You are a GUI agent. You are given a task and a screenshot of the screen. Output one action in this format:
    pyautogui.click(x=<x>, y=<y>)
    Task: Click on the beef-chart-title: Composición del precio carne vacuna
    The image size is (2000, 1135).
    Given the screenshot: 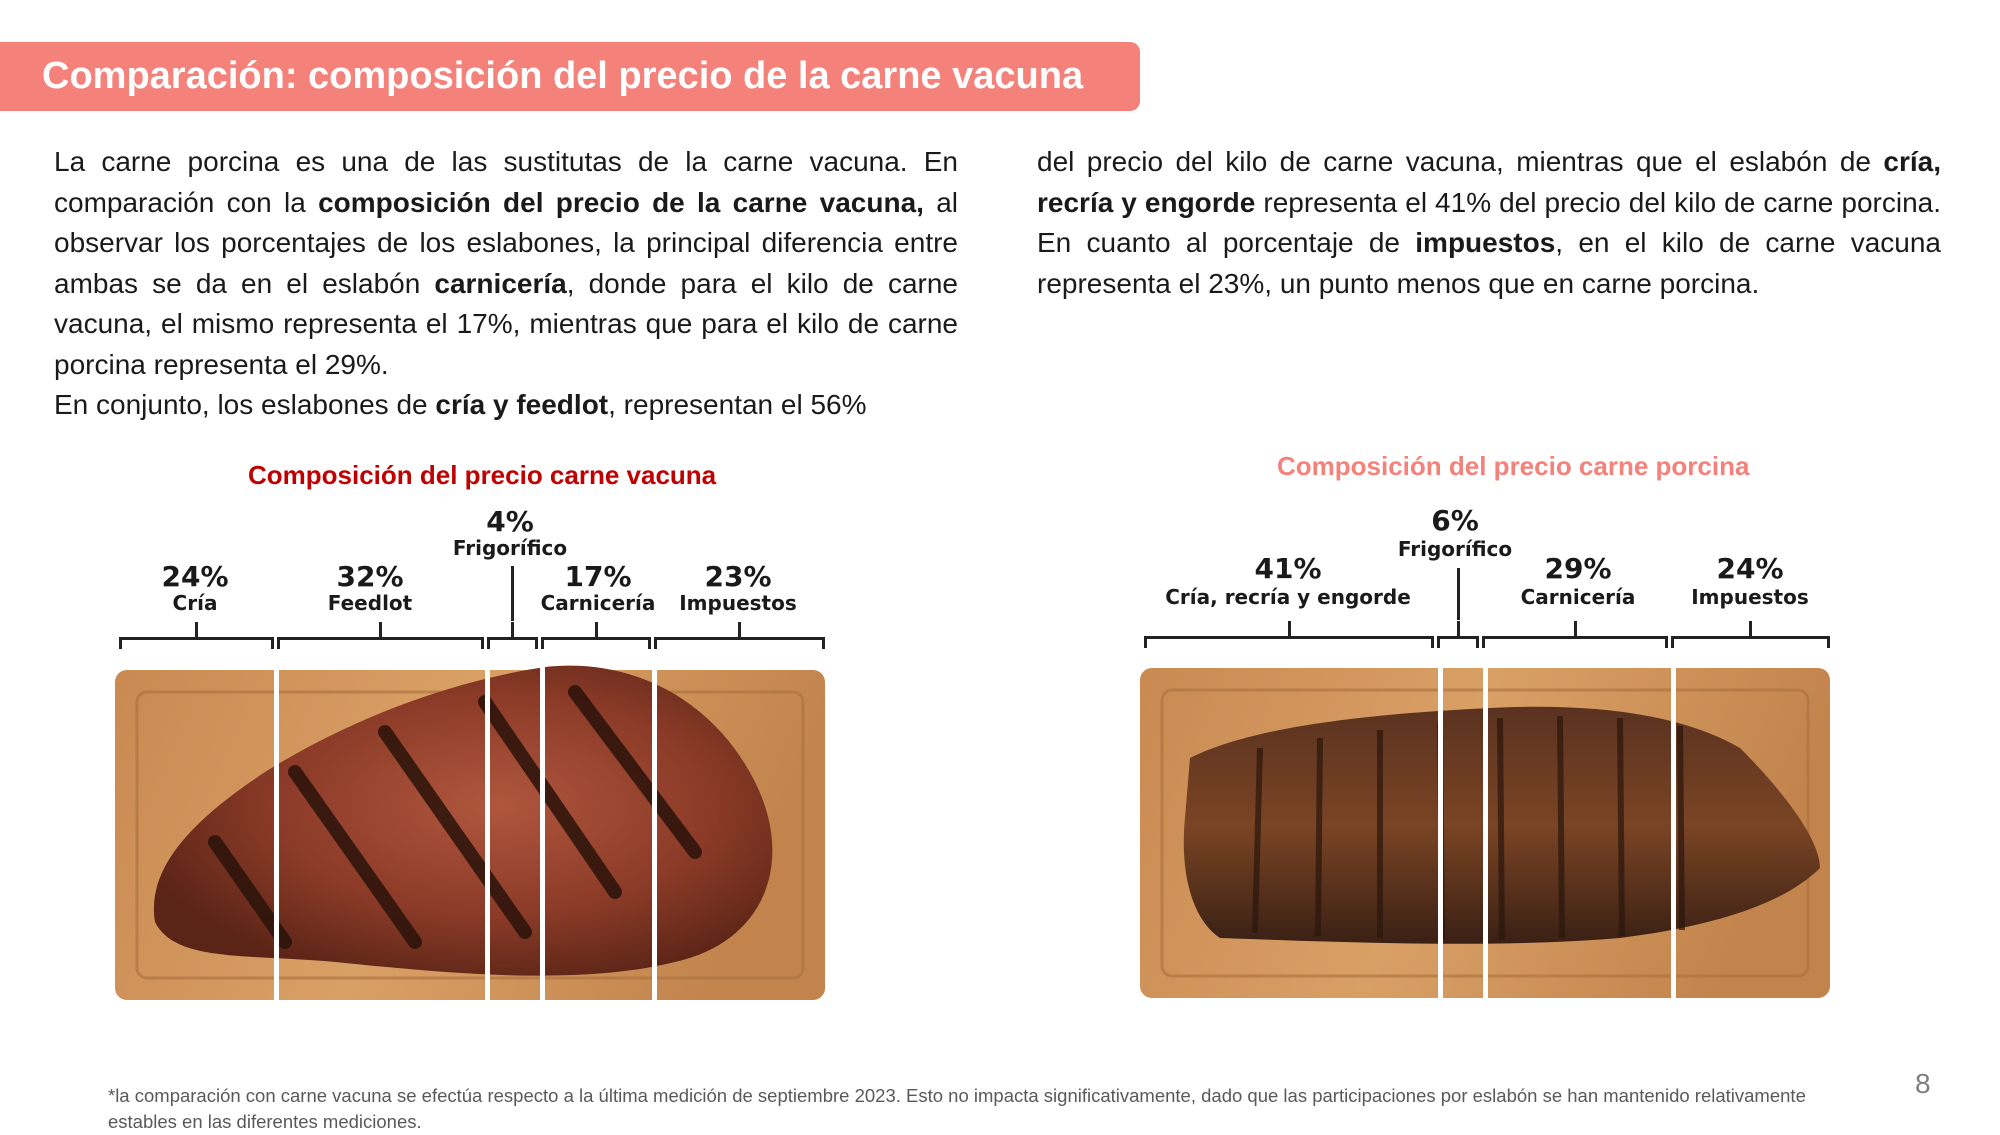 What is the action you would take?
    pyautogui.click(x=482, y=475)
    